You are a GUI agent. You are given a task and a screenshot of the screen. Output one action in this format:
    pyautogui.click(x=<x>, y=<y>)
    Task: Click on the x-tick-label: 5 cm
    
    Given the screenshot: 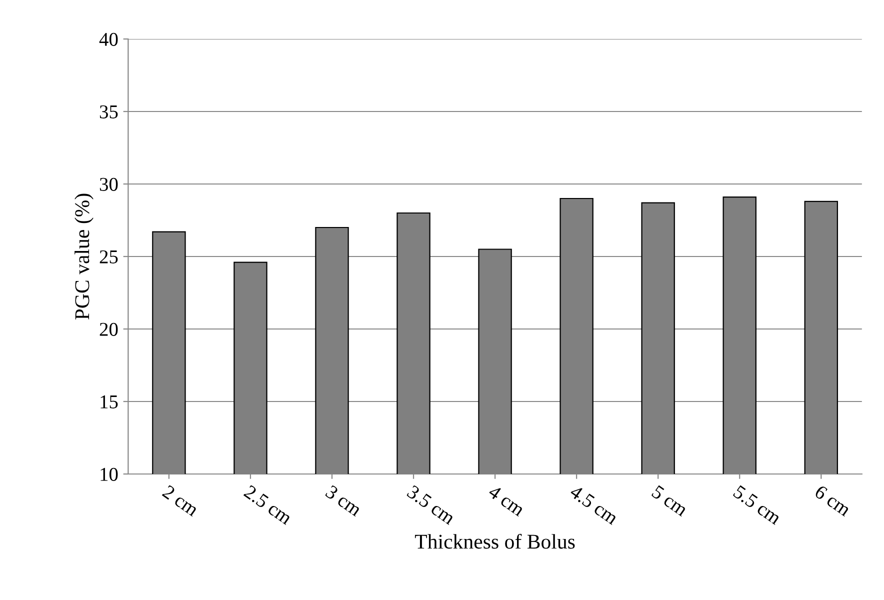 What is the action you would take?
    pyautogui.click(x=670, y=500)
    